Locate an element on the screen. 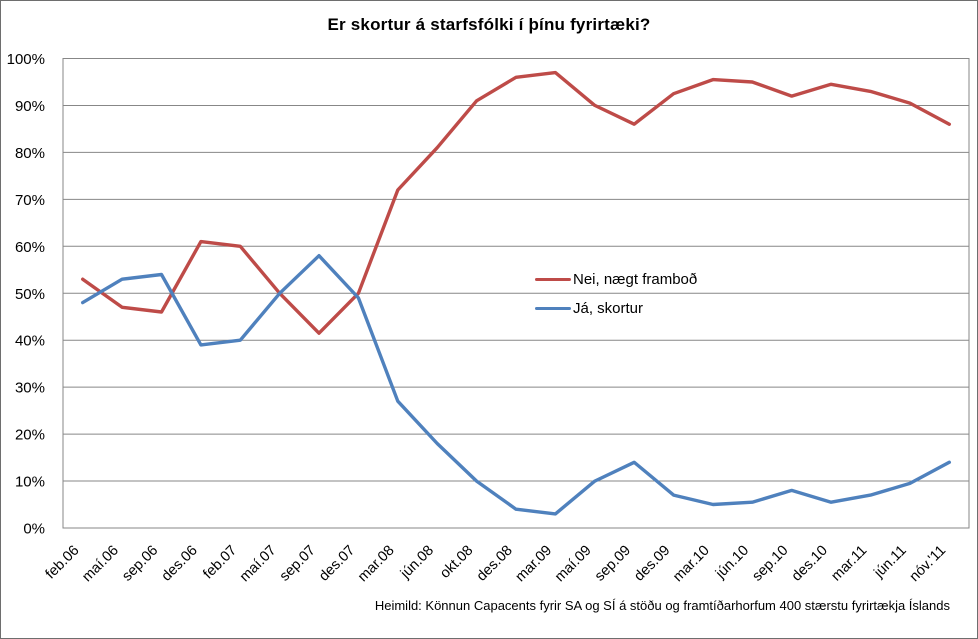 This screenshot has height=639, width=978. x-axis-label: des.08 is located at coordinates (495, 564).